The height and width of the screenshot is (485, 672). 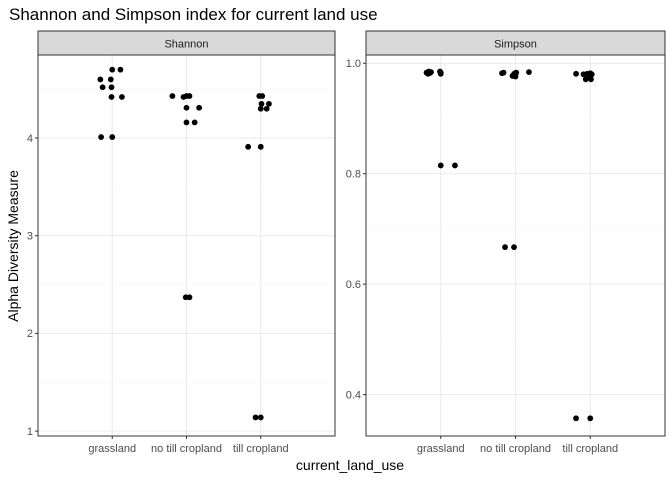 What do you see at coordinates (30, 139) in the screenshot?
I see `y-tick-label: 4` at bounding box center [30, 139].